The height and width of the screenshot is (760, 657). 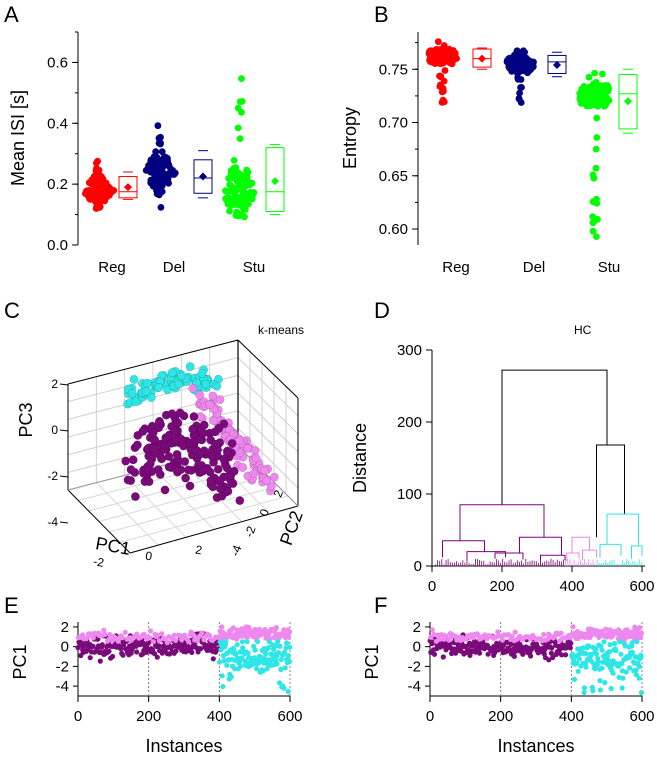 I want to click on panel-b-ylabel: Entropy, so click(x=350, y=138).